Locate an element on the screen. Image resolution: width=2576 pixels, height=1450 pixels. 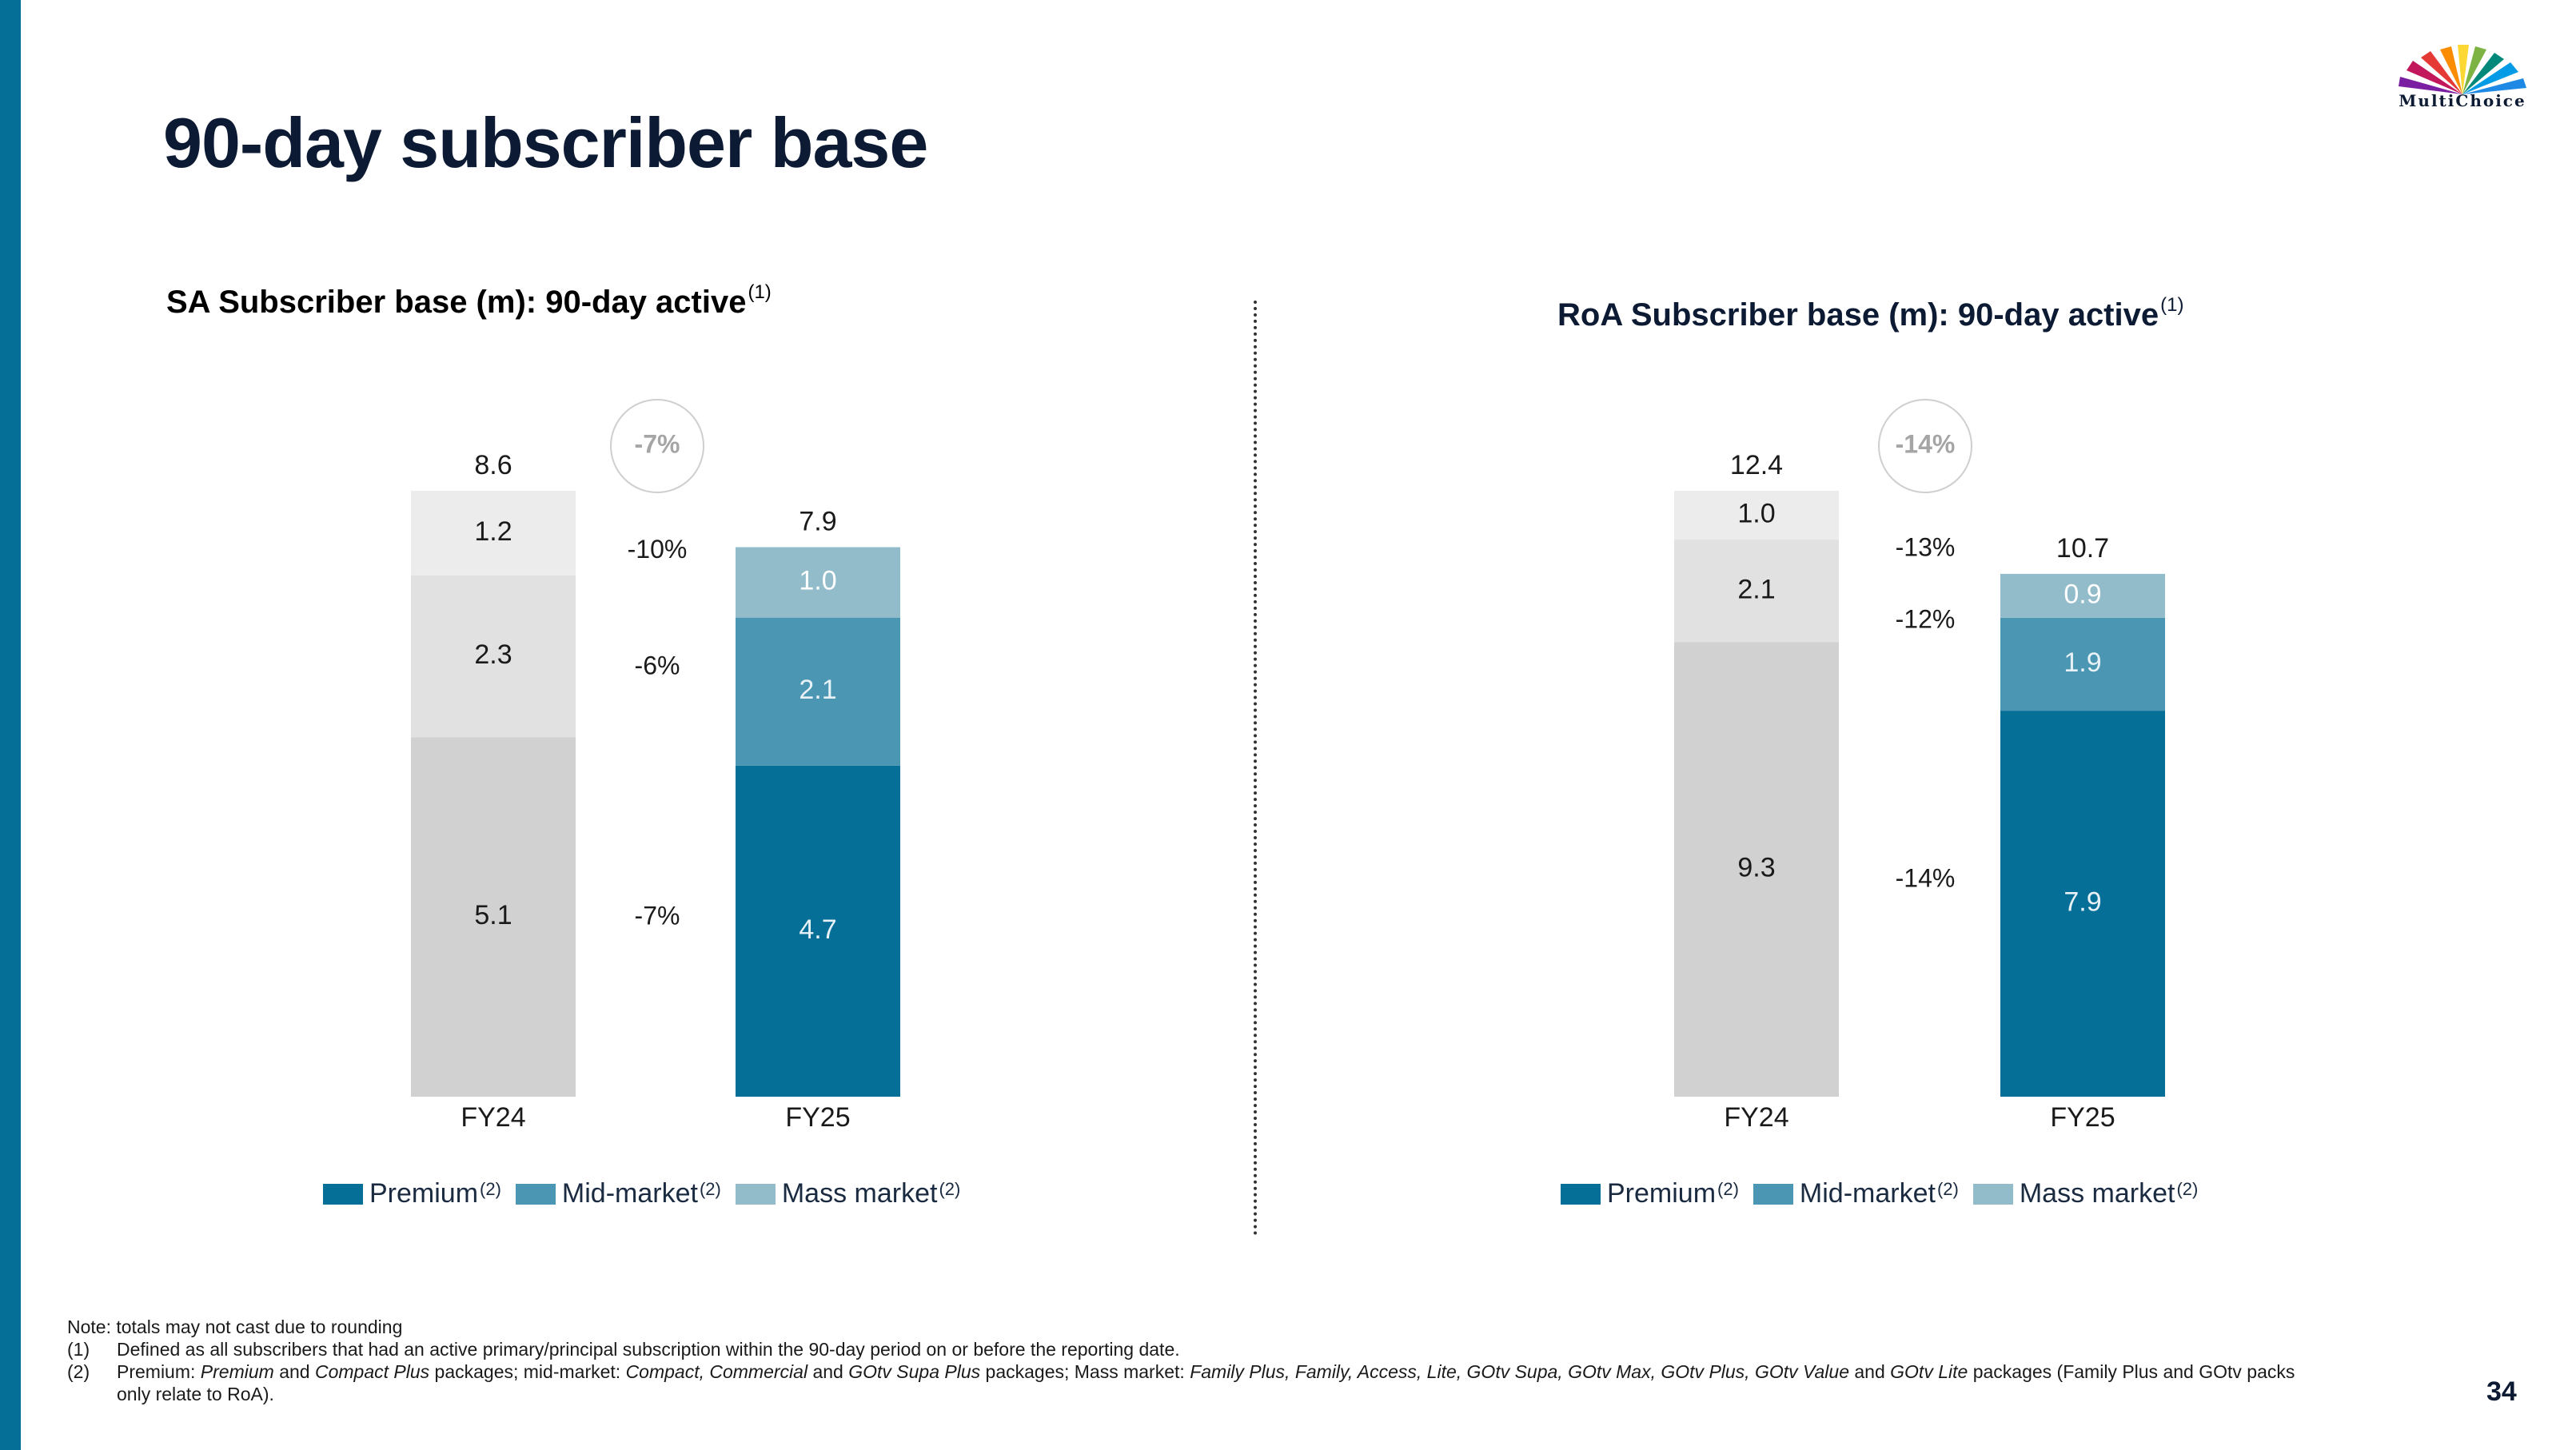
multichoice-logo-icon is located at coordinates (2462, 69).